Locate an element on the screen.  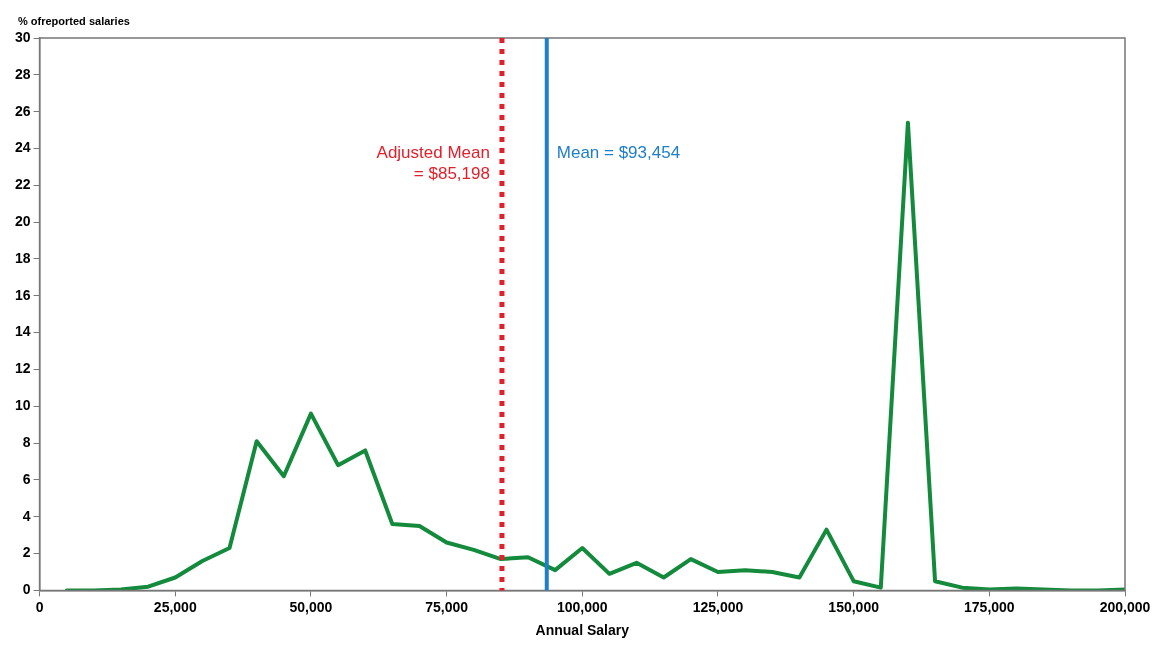
y-tick-label: 10 is located at coordinates (22, 405).